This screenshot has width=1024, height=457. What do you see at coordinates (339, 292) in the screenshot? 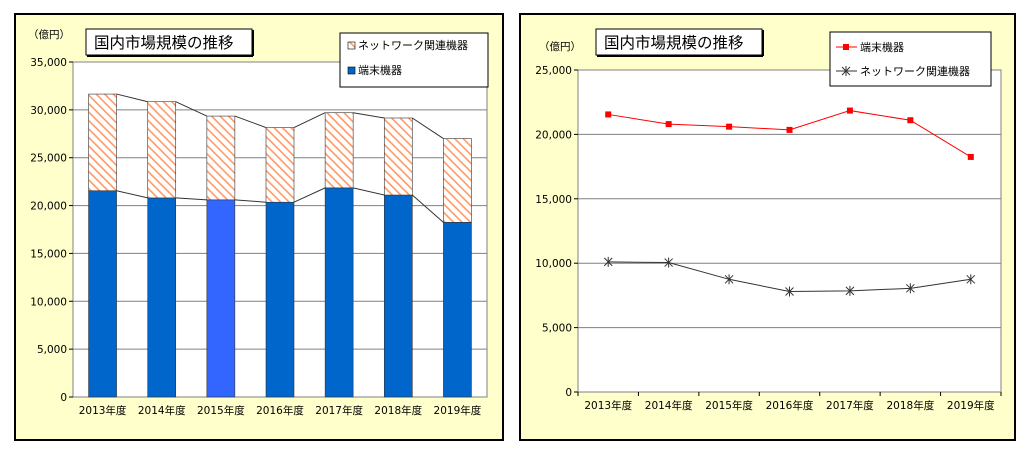
I see `bar-terminal-2017年度` at bounding box center [339, 292].